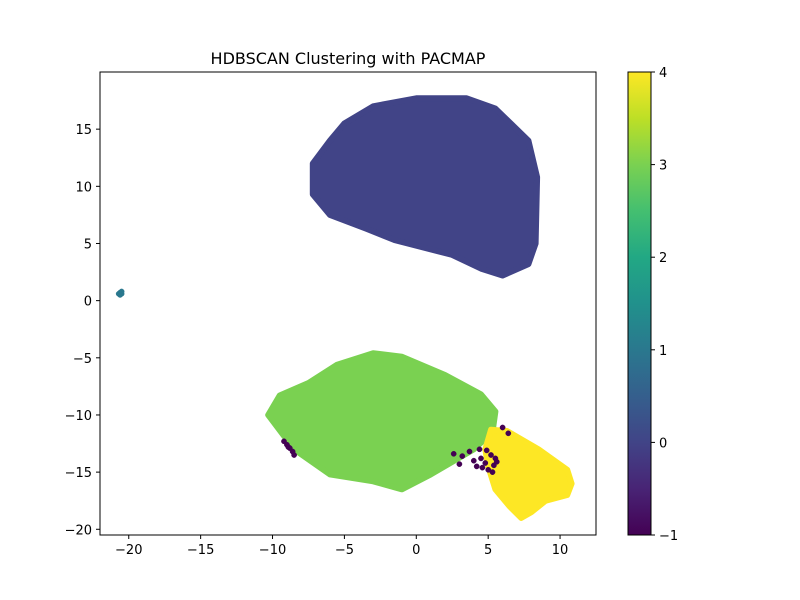 The height and width of the screenshot is (600, 800). What do you see at coordinates (128, 550) in the screenshot?
I see `x-tick-label: −20` at bounding box center [128, 550].